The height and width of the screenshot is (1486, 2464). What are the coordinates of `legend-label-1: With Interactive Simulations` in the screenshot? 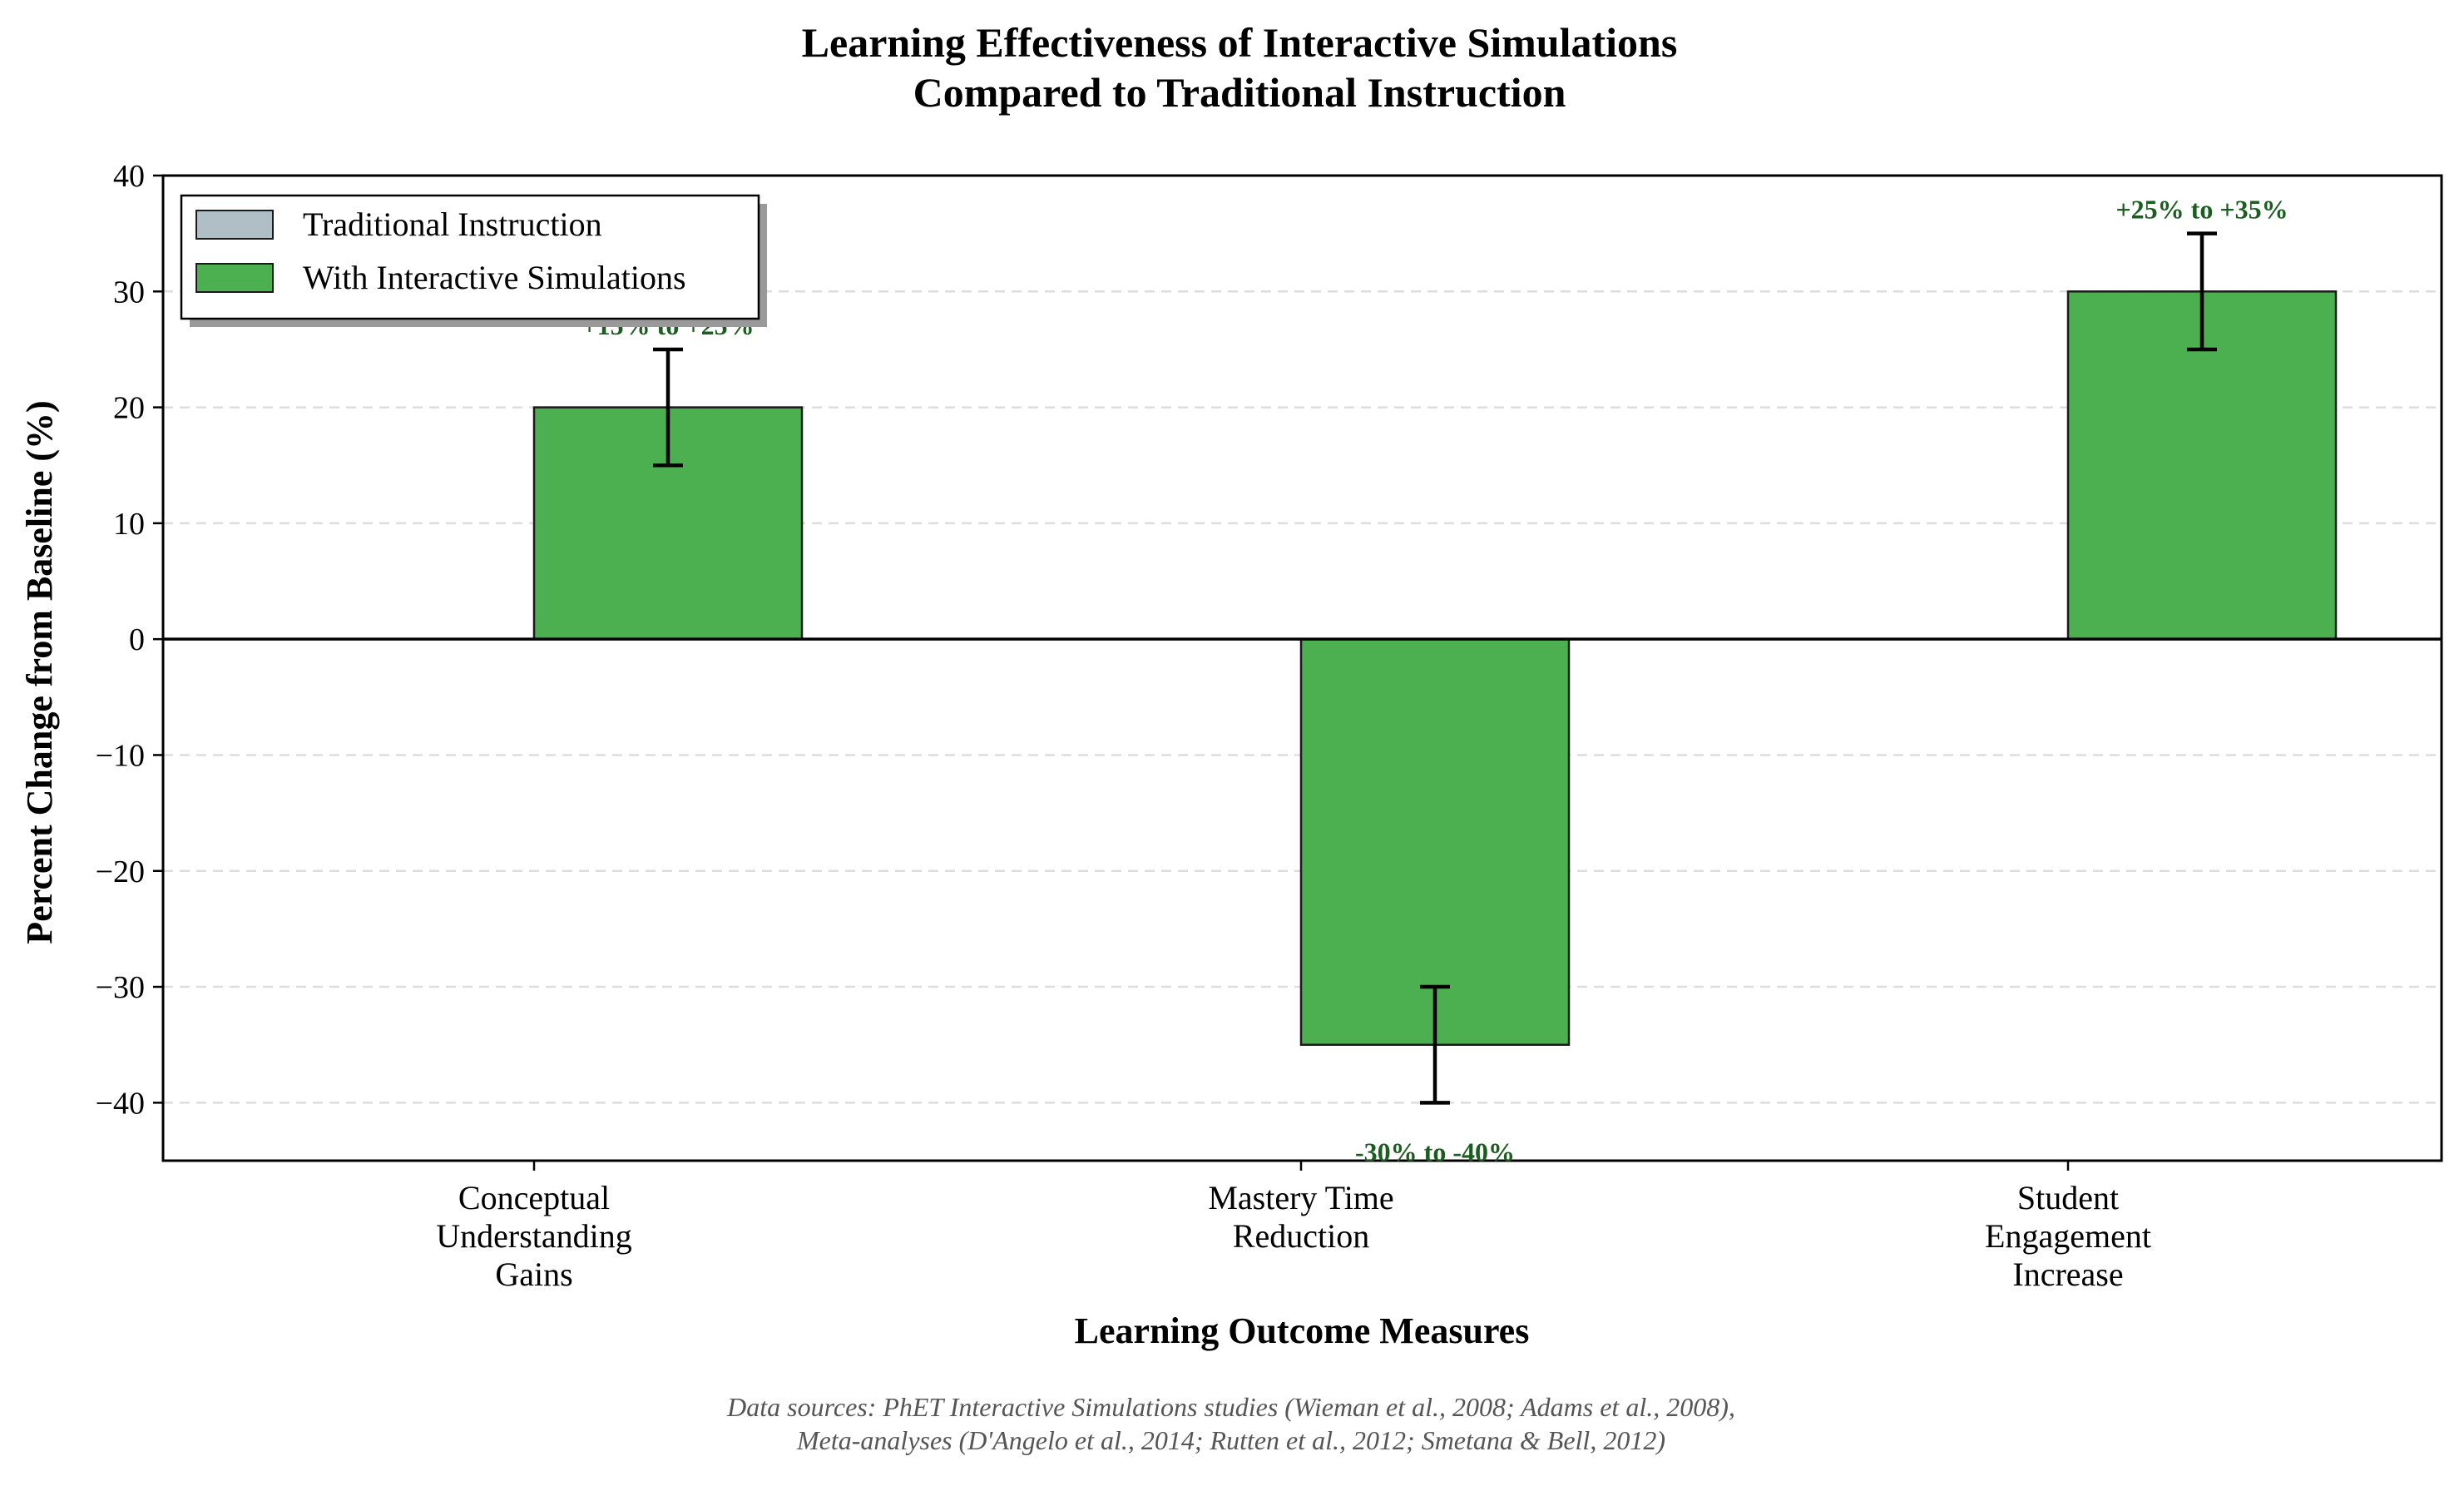 It's located at (494, 277).